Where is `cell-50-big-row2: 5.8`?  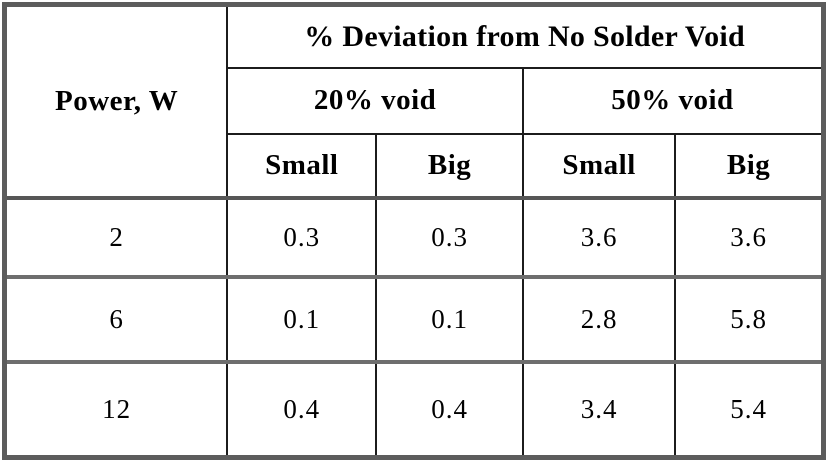
cell-50-big-row2: 5.8 is located at coordinates (749, 320).